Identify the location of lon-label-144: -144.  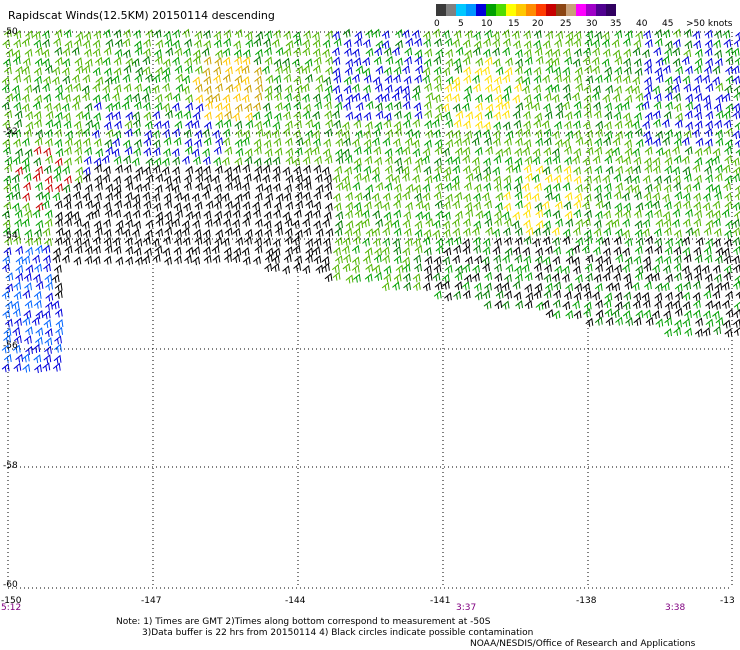
(295, 601).